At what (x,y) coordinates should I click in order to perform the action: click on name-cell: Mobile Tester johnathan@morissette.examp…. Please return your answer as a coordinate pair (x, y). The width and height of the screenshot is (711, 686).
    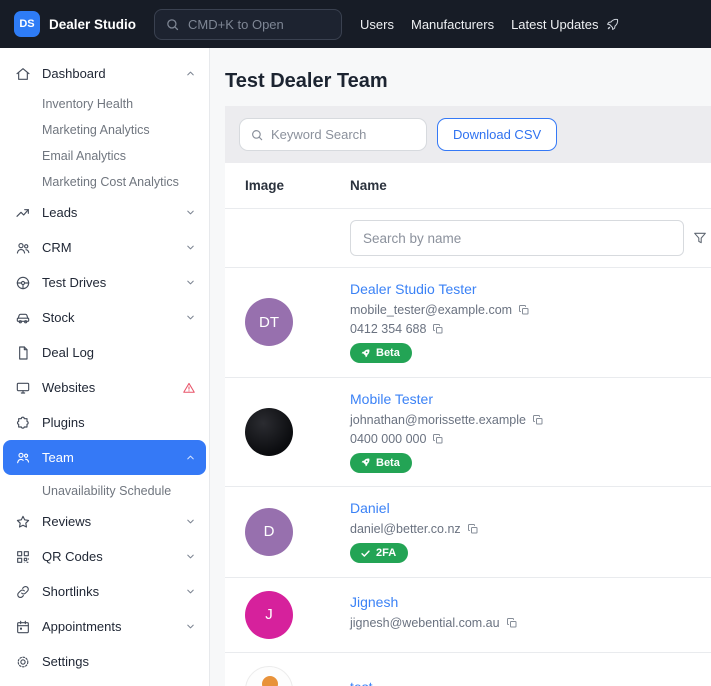
    Looking at the image, I should click on (530, 432).